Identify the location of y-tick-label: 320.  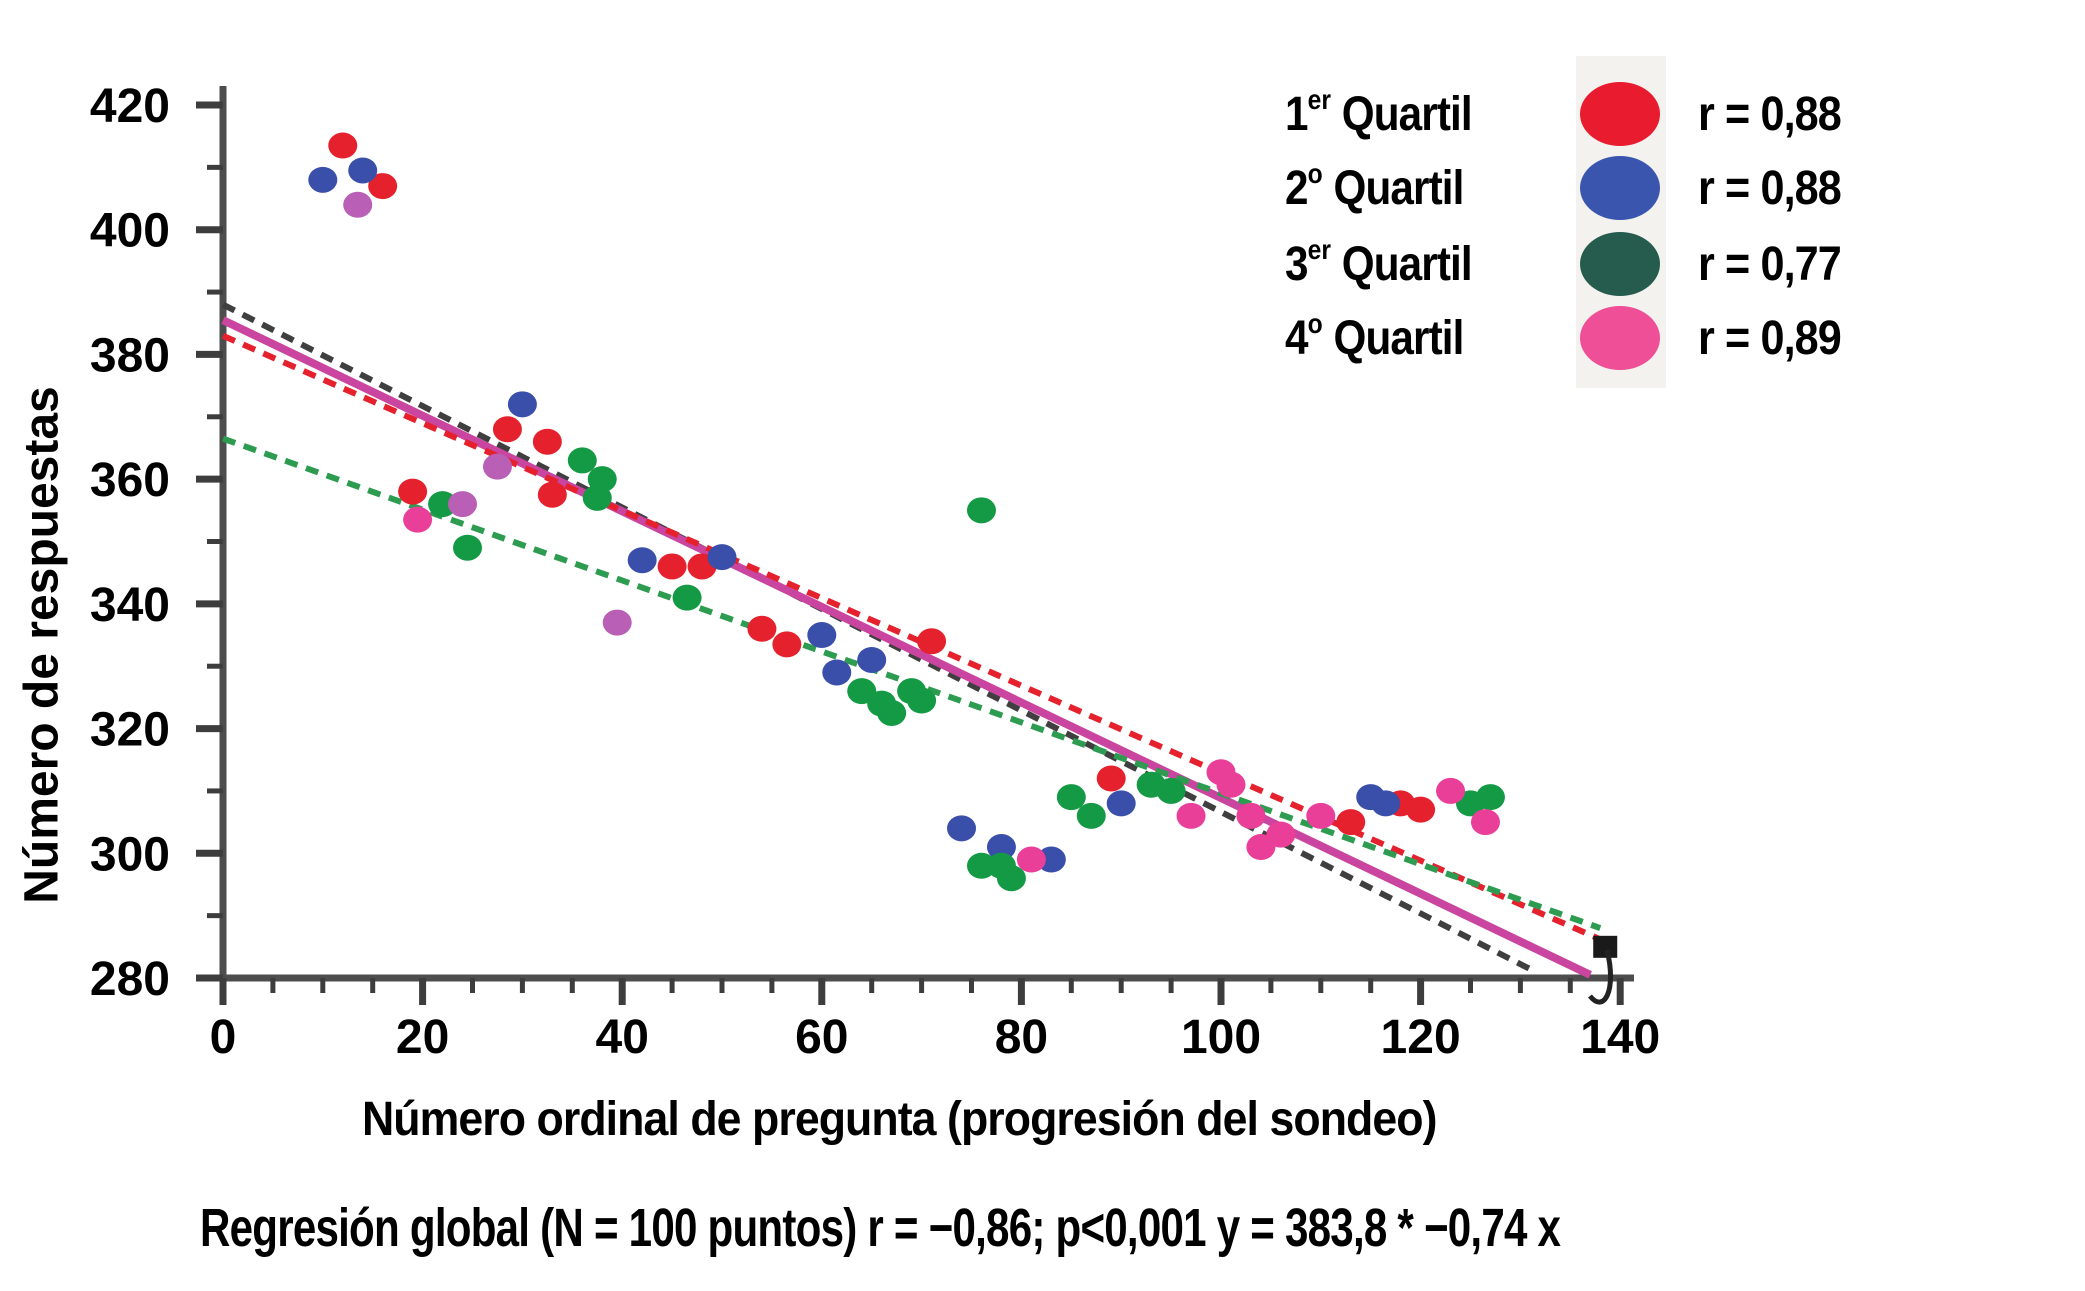
(130, 730).